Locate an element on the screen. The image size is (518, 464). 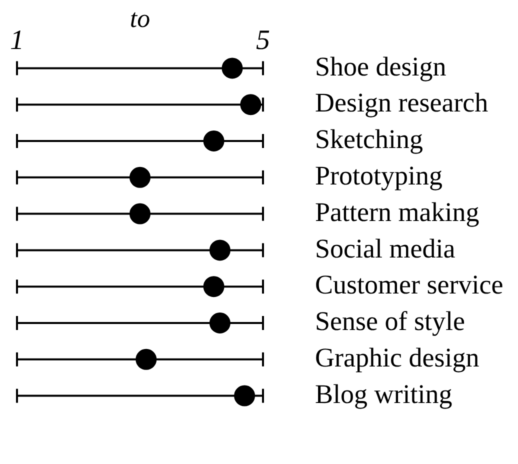
y-tick-label: Sketching is located at coordinates (369, 139).